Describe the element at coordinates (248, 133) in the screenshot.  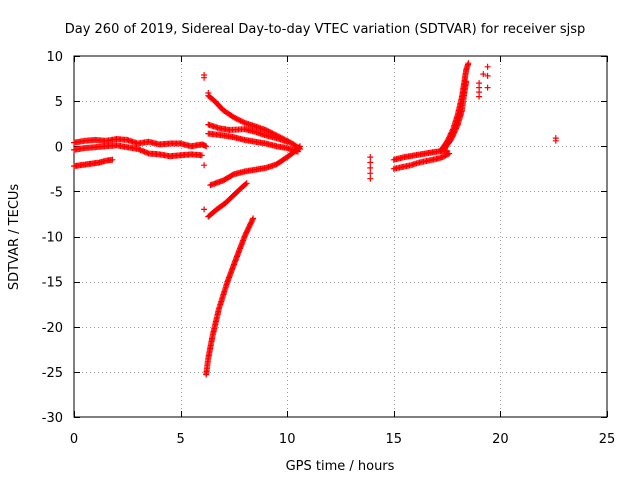
I see `segment-upper-inner-arm` at that location.